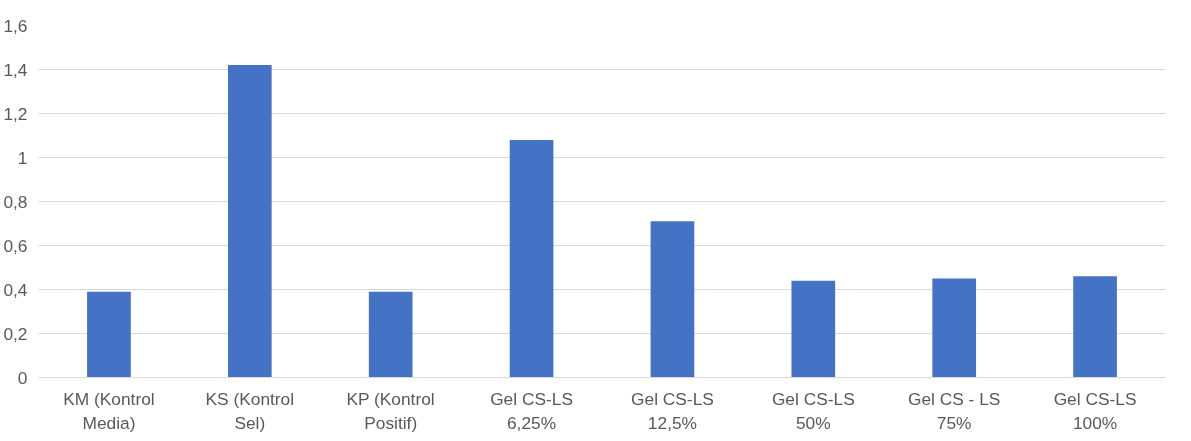  I want to click on x-tick-label: Gel CS-LS 12,5%, so click(672, 410).